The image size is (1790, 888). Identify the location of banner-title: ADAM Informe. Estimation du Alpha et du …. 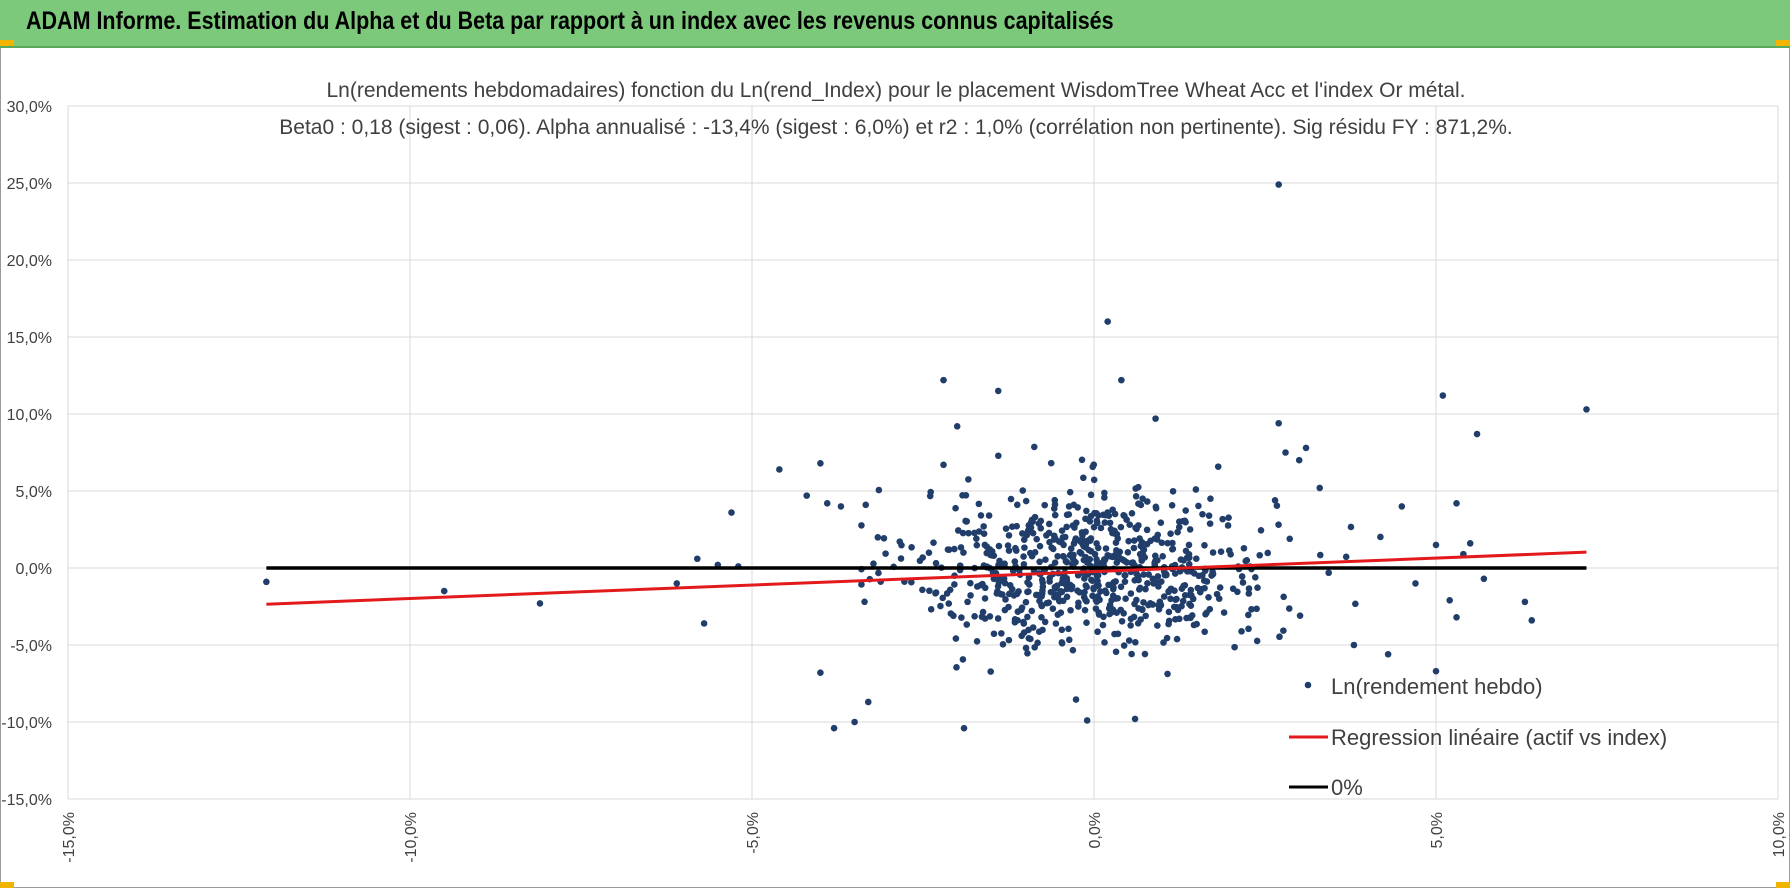
(570, 21).